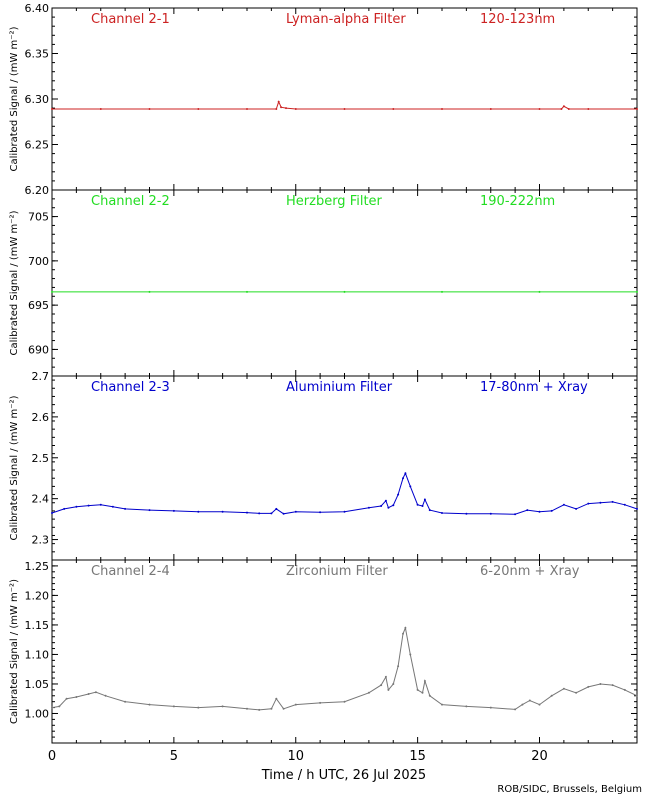 The height and width of the screenshot is (800, 650). What do you see at coordinates (41, 417) in the screenshot?
I see `y-tick-label: 2.6` at bounding box center [41, 417].